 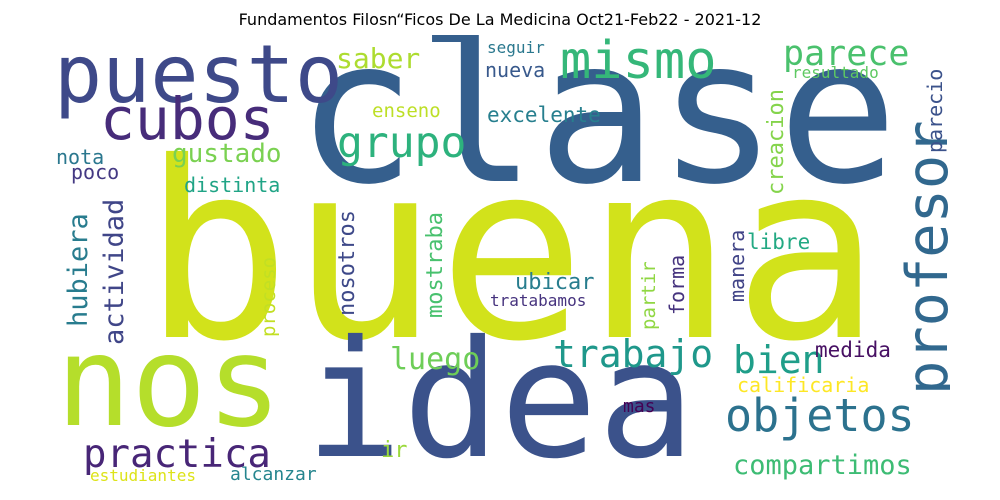 What do you see at coordinates (846, 54) in the screenshot?
I see `word-parece: parece` at bounding box center [846, 54].